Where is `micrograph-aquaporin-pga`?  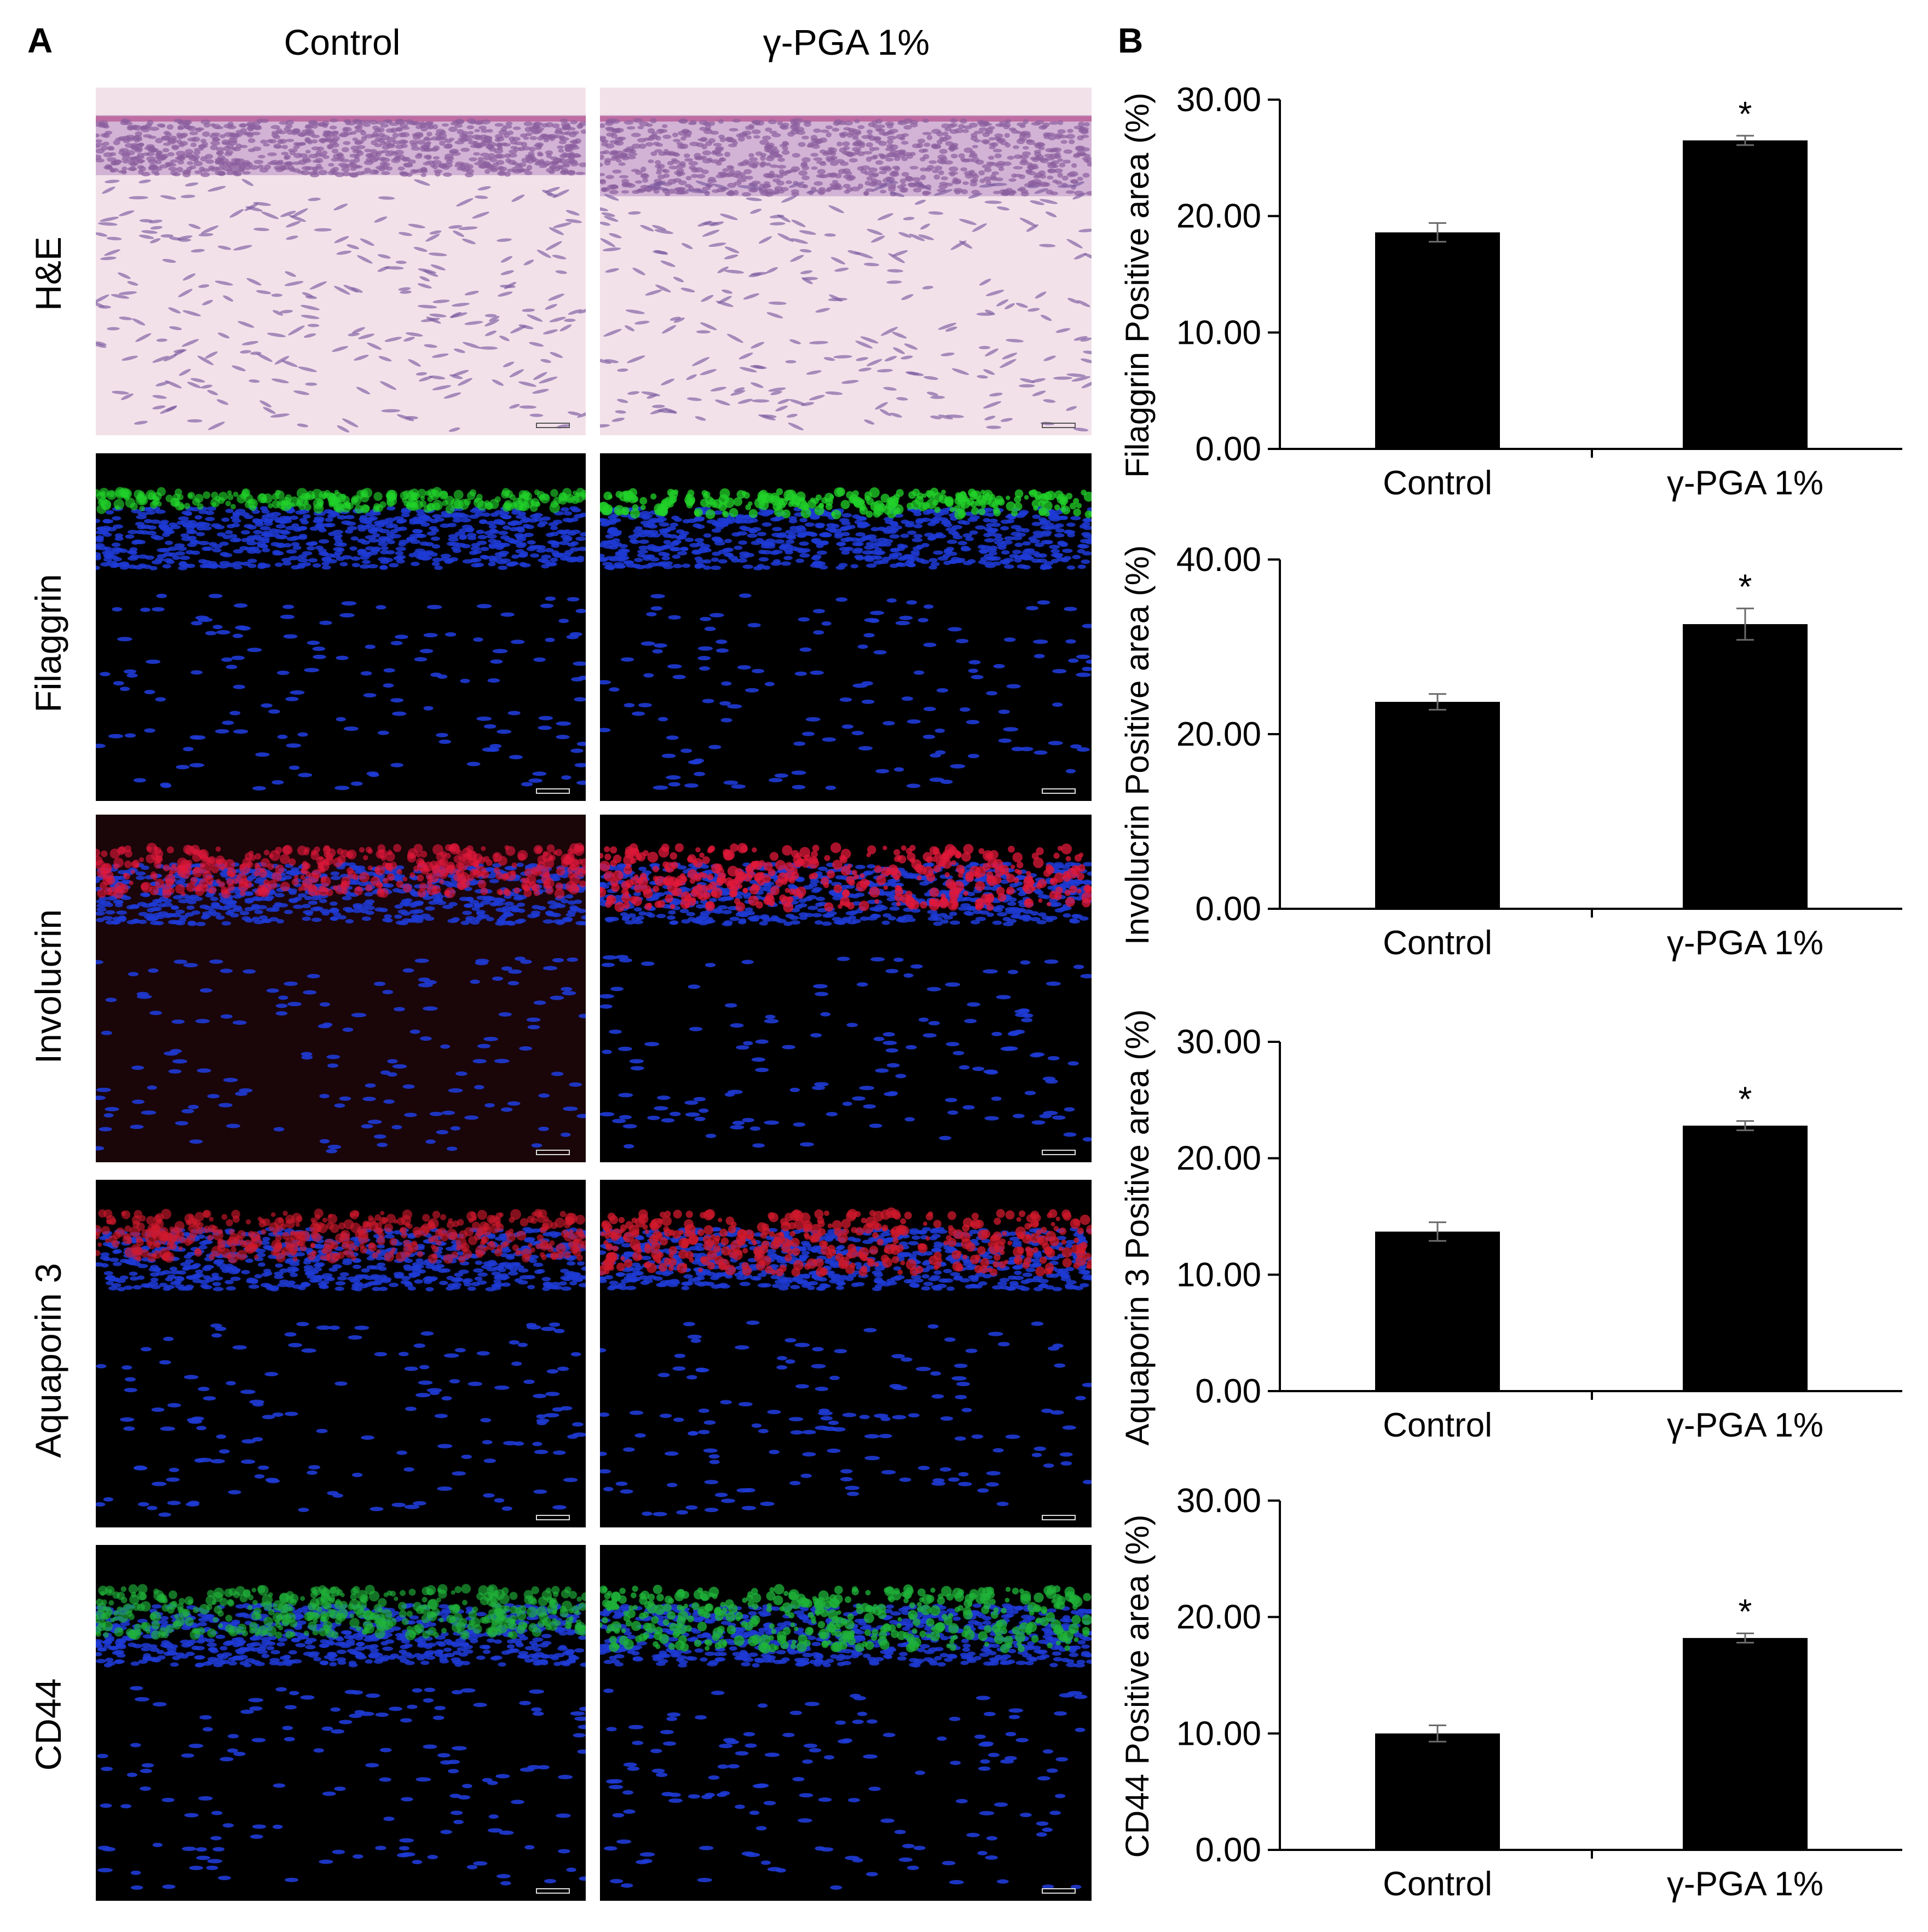
micrograph-aquaporin-pga is located at coordinates (846, 1353).